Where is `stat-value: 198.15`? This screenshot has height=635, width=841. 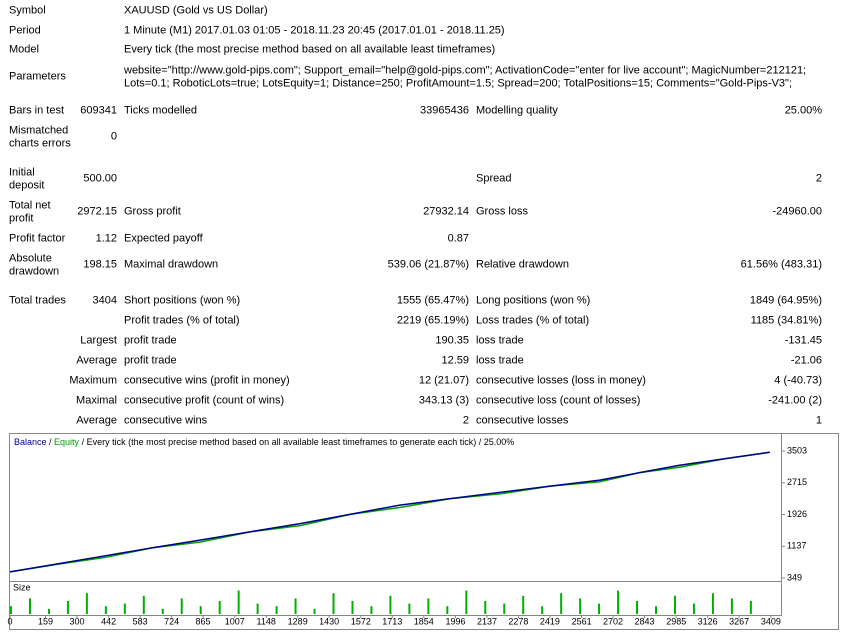 stat-value: 198.15 is located at coordinates (100, 264).